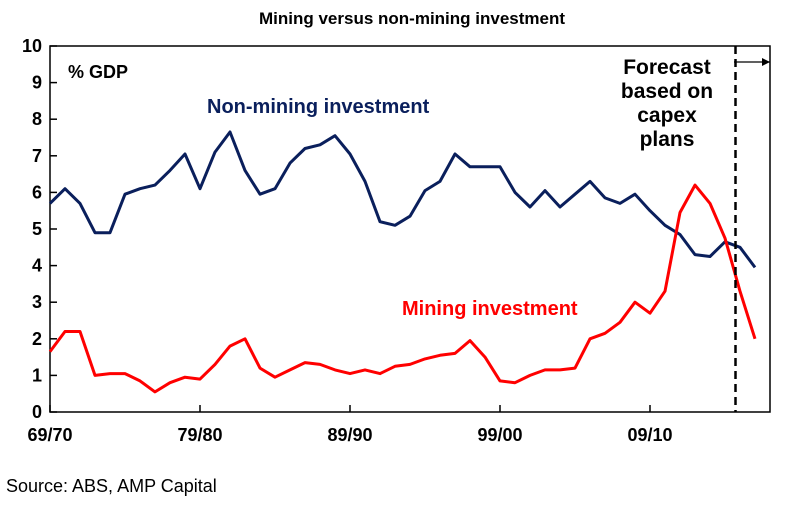 The height and width of the screenshot is (505, 800). Describe the element at coordinates (37, 83) in the screenshot. I see `y-tick-label: 9` at that location.